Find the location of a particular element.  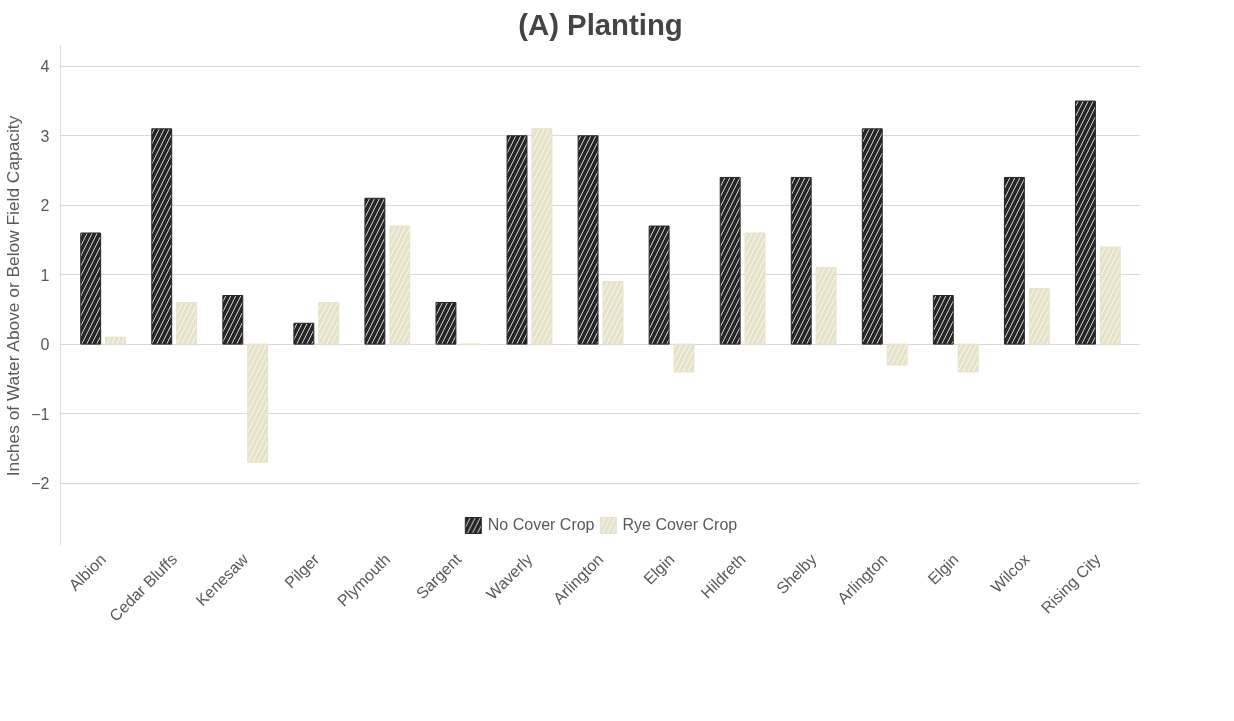

y-tick-label: −1 is located at coordinates (40, 414).